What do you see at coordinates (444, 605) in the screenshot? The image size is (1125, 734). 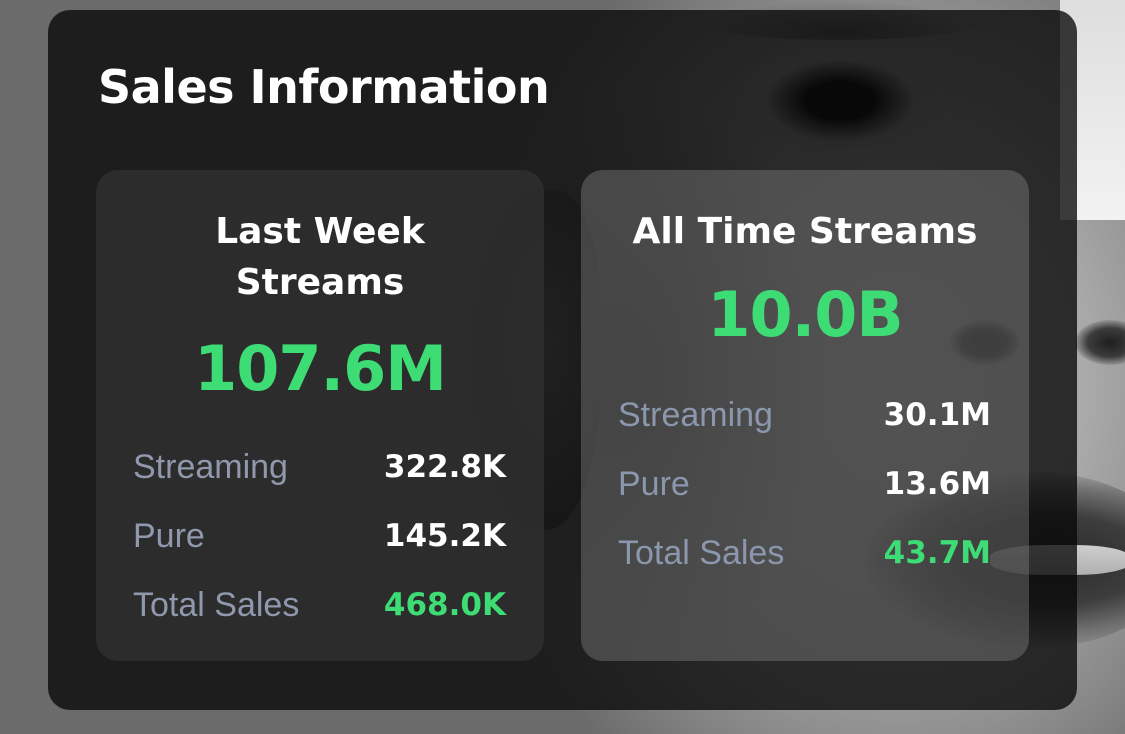 I see `row-value: 468.0K` at bounding box center [444, 605].